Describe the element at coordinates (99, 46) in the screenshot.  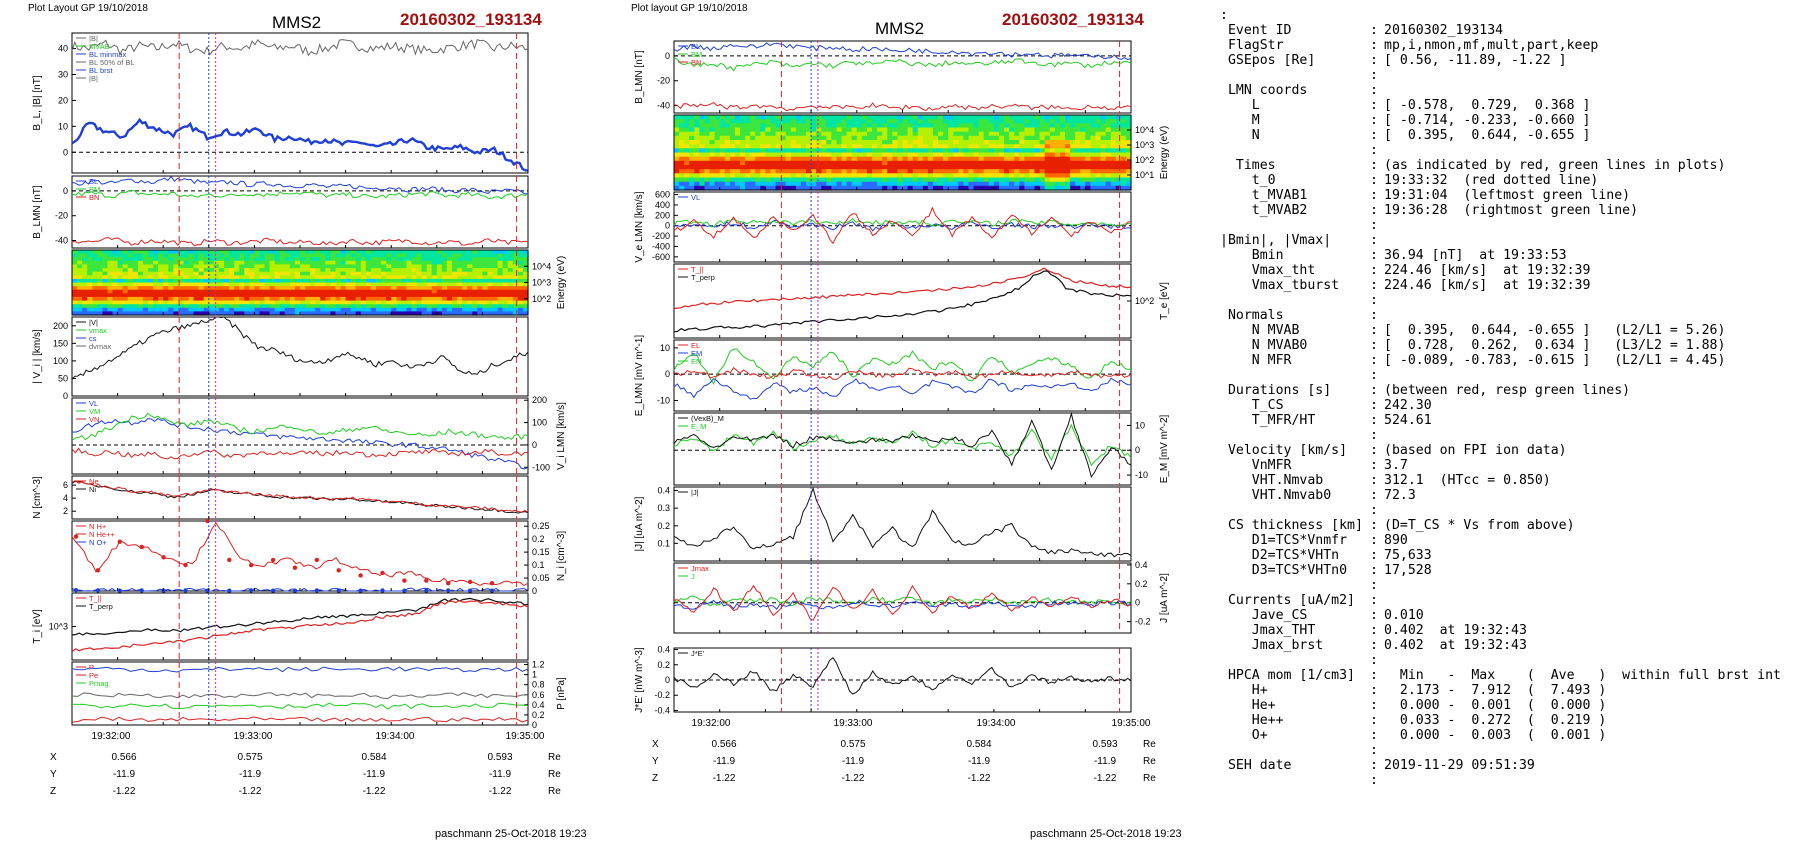
I see `legend-entry: MVAB` at that location.